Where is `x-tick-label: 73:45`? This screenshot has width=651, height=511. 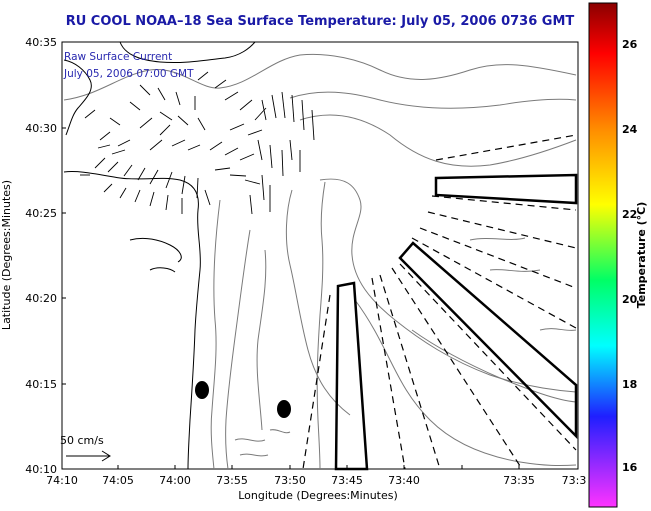
x-tick-label: 73:45 is located at coordinates (347, 480).